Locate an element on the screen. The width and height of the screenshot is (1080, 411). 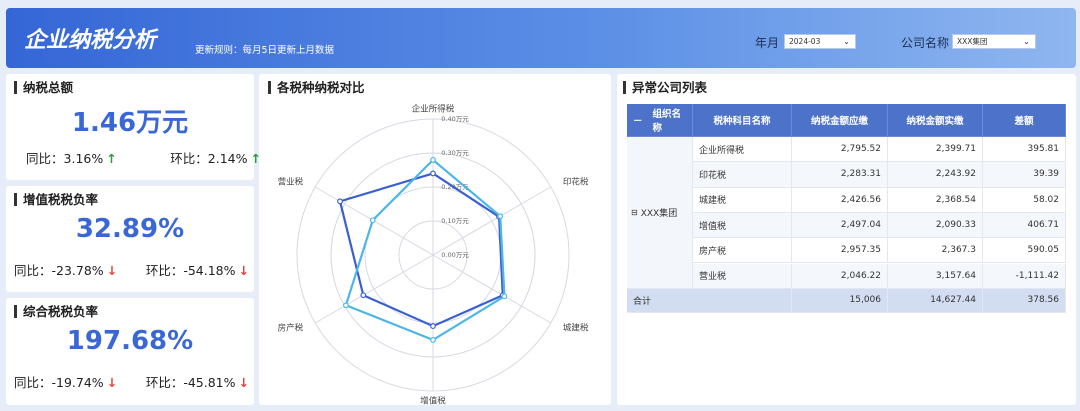
axis-label: 印花税 is located at coordinates (576, 182).